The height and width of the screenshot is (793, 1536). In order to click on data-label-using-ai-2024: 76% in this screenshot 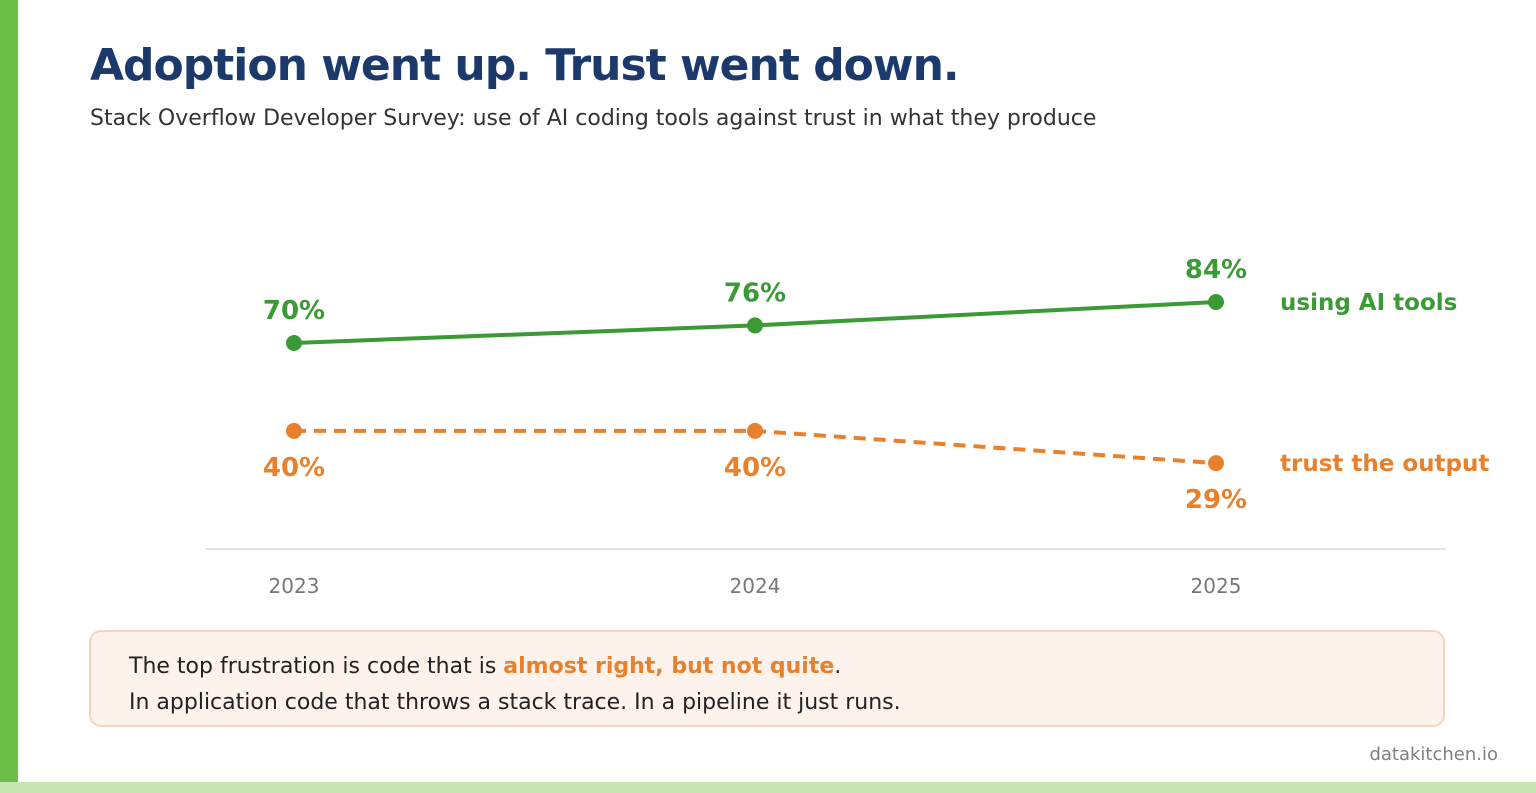, I will do `click(755, 293)`.